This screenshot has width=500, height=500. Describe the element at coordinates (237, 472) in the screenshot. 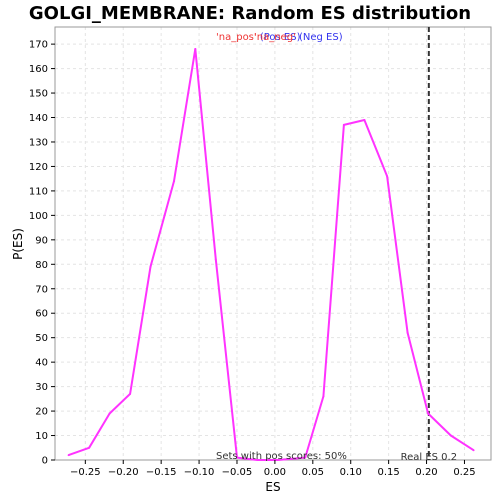

I see `x-tick-label: −0.05` at that location.